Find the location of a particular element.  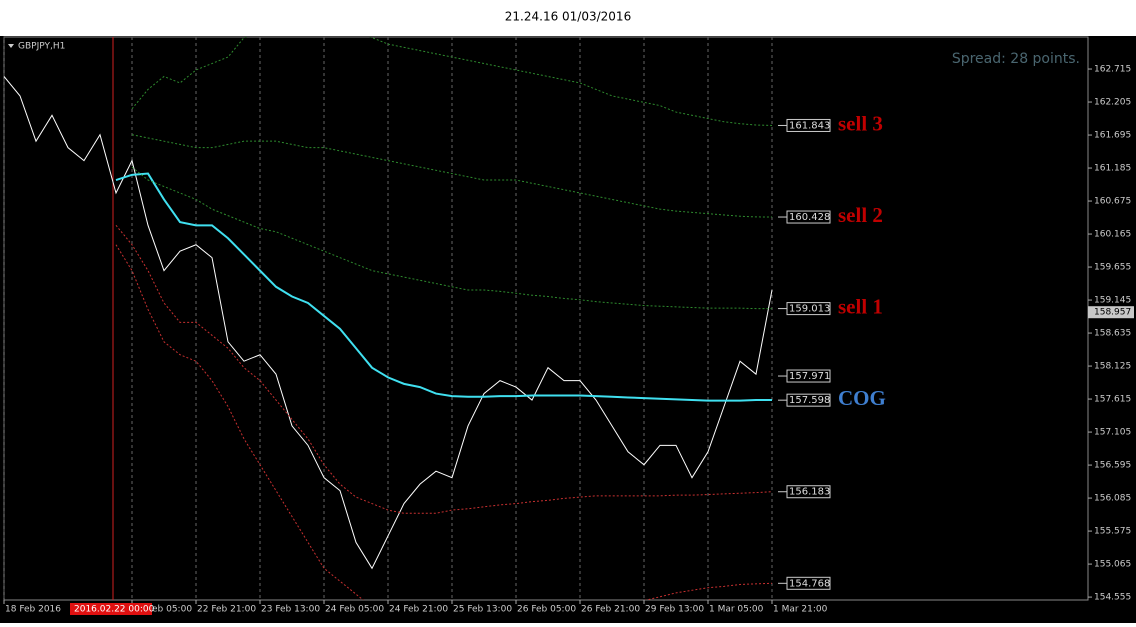

x-tick-label: 18 Feb 2016 is located at coordinates (33, 610).